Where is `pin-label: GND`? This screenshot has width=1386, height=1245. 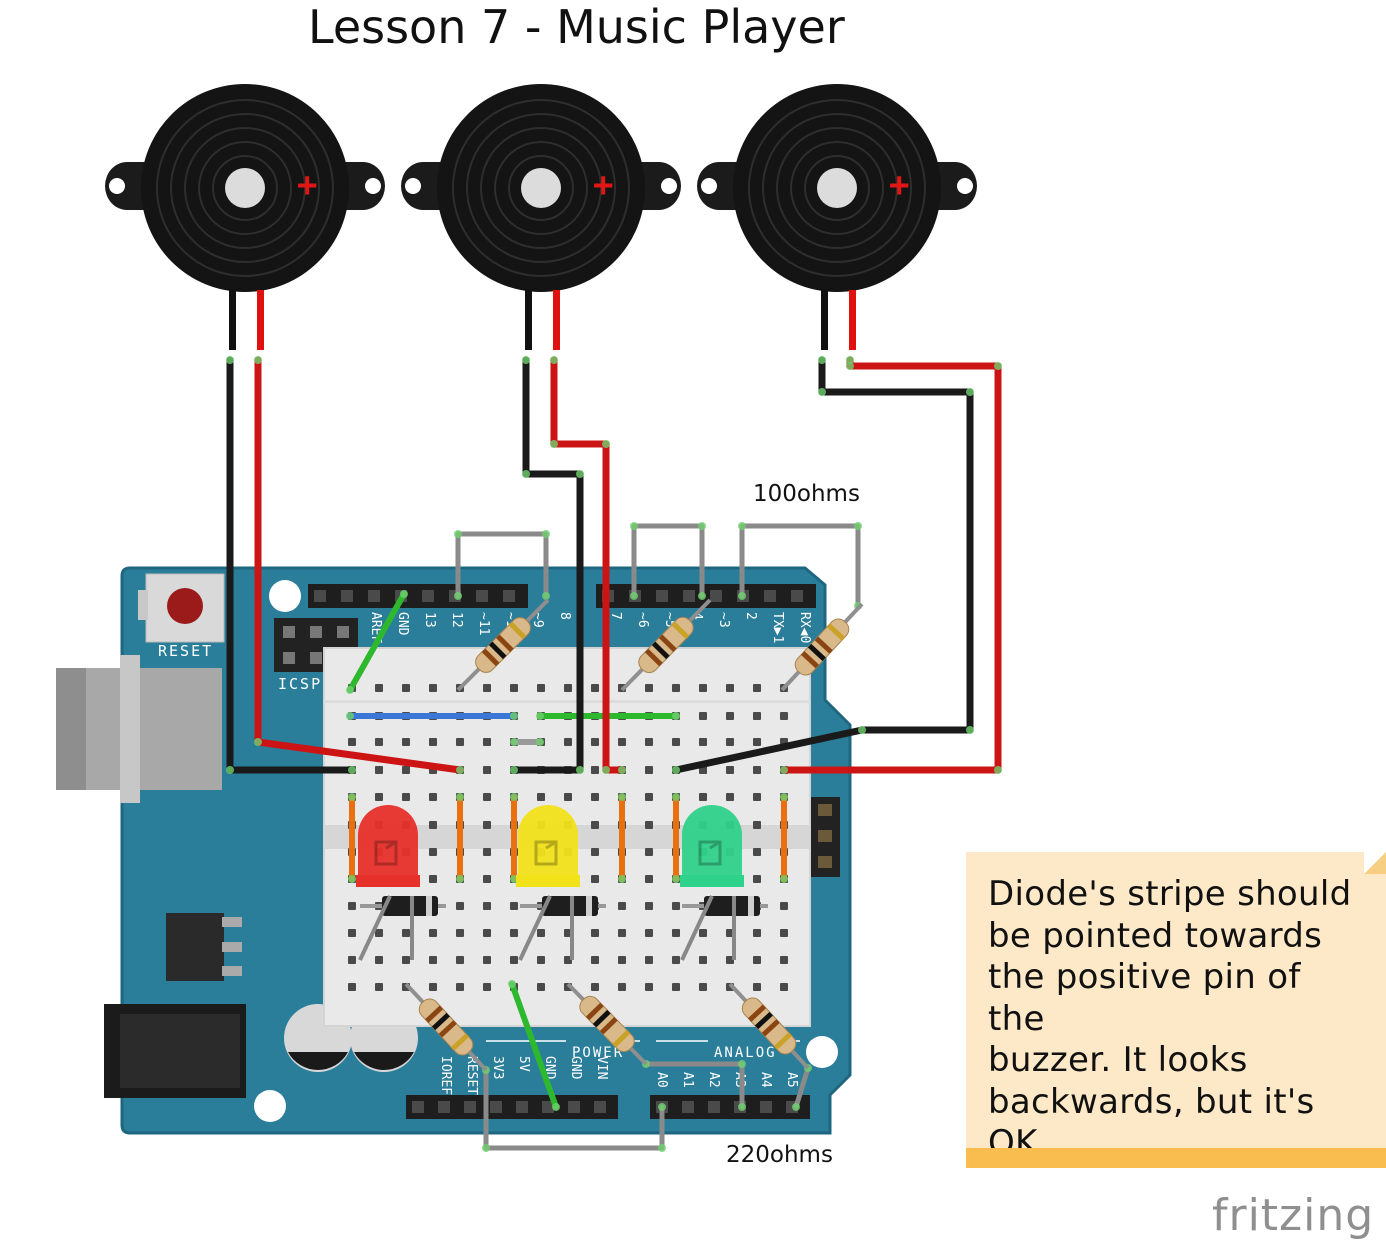
pin-label: GND is located at coordinates (402, 624).